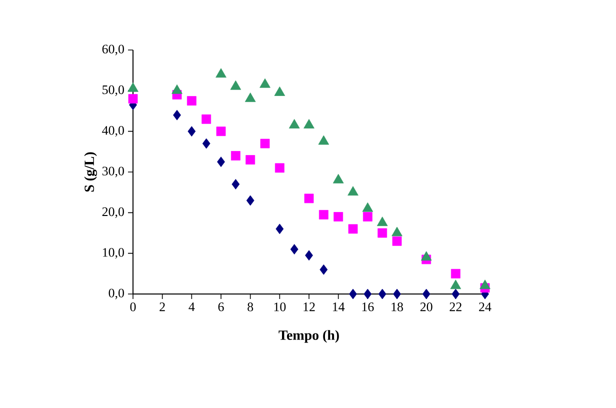 This screenshot has width=616, height=408. What do you see at coordinates (251, 307) in the screenshot?
I see `x-tick-label: 8` at bounding box center [251, 307].